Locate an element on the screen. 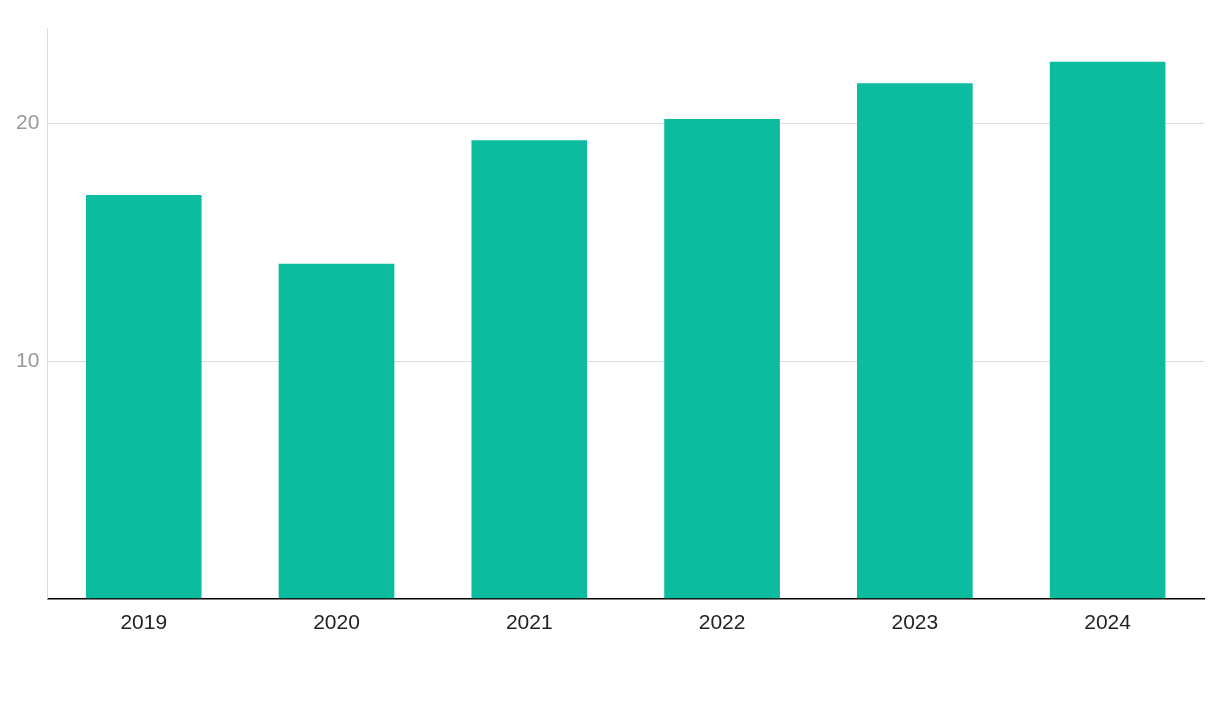 This screenshot has height=702, width=1220. y-tick-label: 10 is located at coordinates (28, 360).